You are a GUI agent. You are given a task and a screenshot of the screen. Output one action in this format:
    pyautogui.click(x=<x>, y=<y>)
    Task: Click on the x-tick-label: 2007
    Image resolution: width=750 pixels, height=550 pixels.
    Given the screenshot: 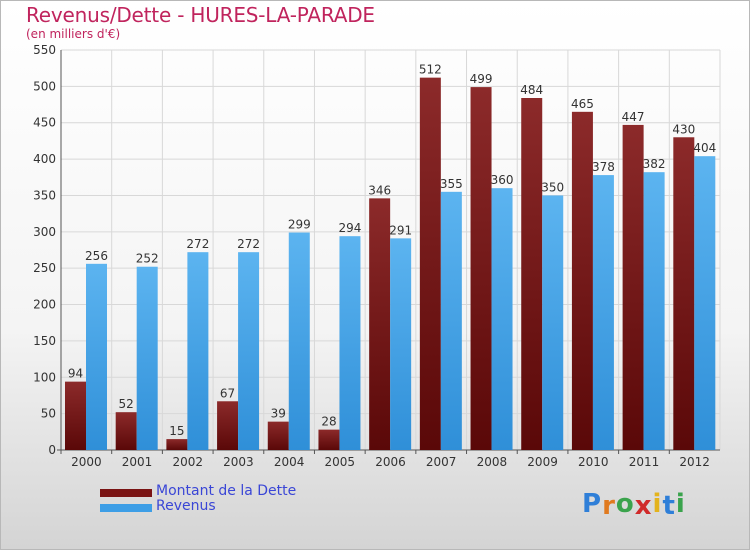 What is the action you would take?
    pyautogui.click(x=441, y=462)
    